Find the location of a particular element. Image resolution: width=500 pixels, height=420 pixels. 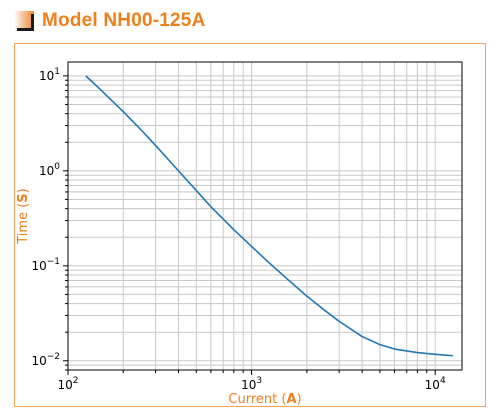

x-tick-label: 10² is located at coordinates (67, 384).